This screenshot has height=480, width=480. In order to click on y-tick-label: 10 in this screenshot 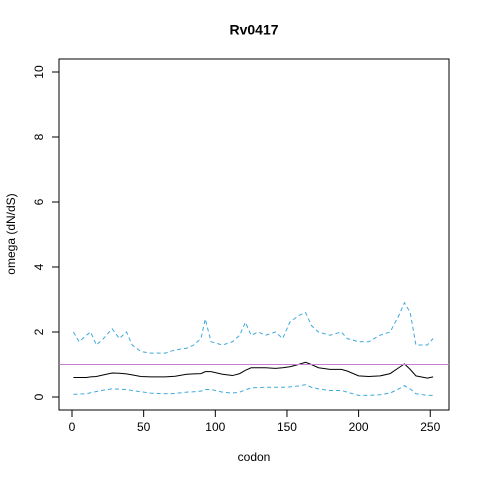, I will do `click(39, 72)`.